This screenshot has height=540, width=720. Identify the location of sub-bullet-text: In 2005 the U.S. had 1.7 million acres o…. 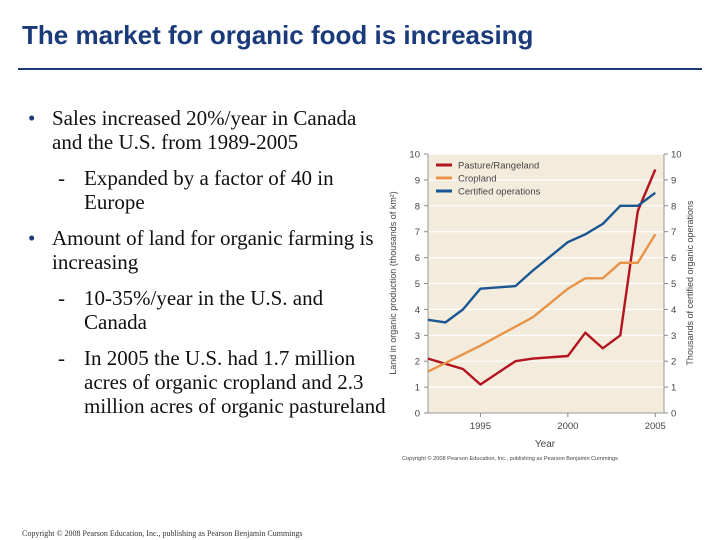
(235, 382).